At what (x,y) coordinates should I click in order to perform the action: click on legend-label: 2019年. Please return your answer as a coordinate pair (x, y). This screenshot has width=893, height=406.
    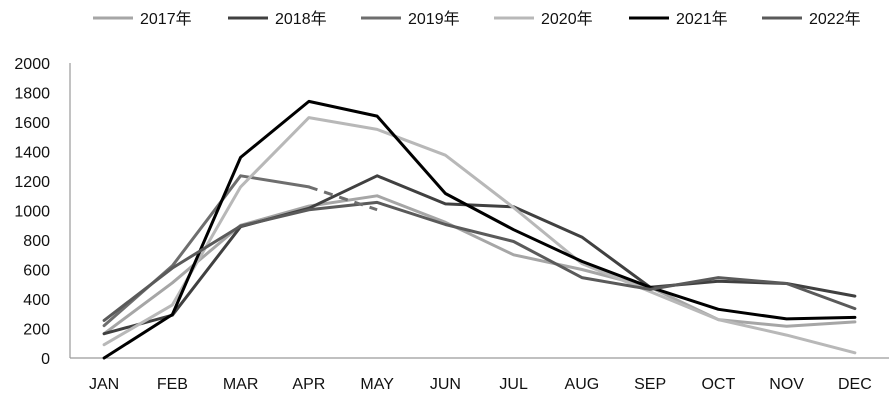
    Looking at the image, I should click on (434, 19).